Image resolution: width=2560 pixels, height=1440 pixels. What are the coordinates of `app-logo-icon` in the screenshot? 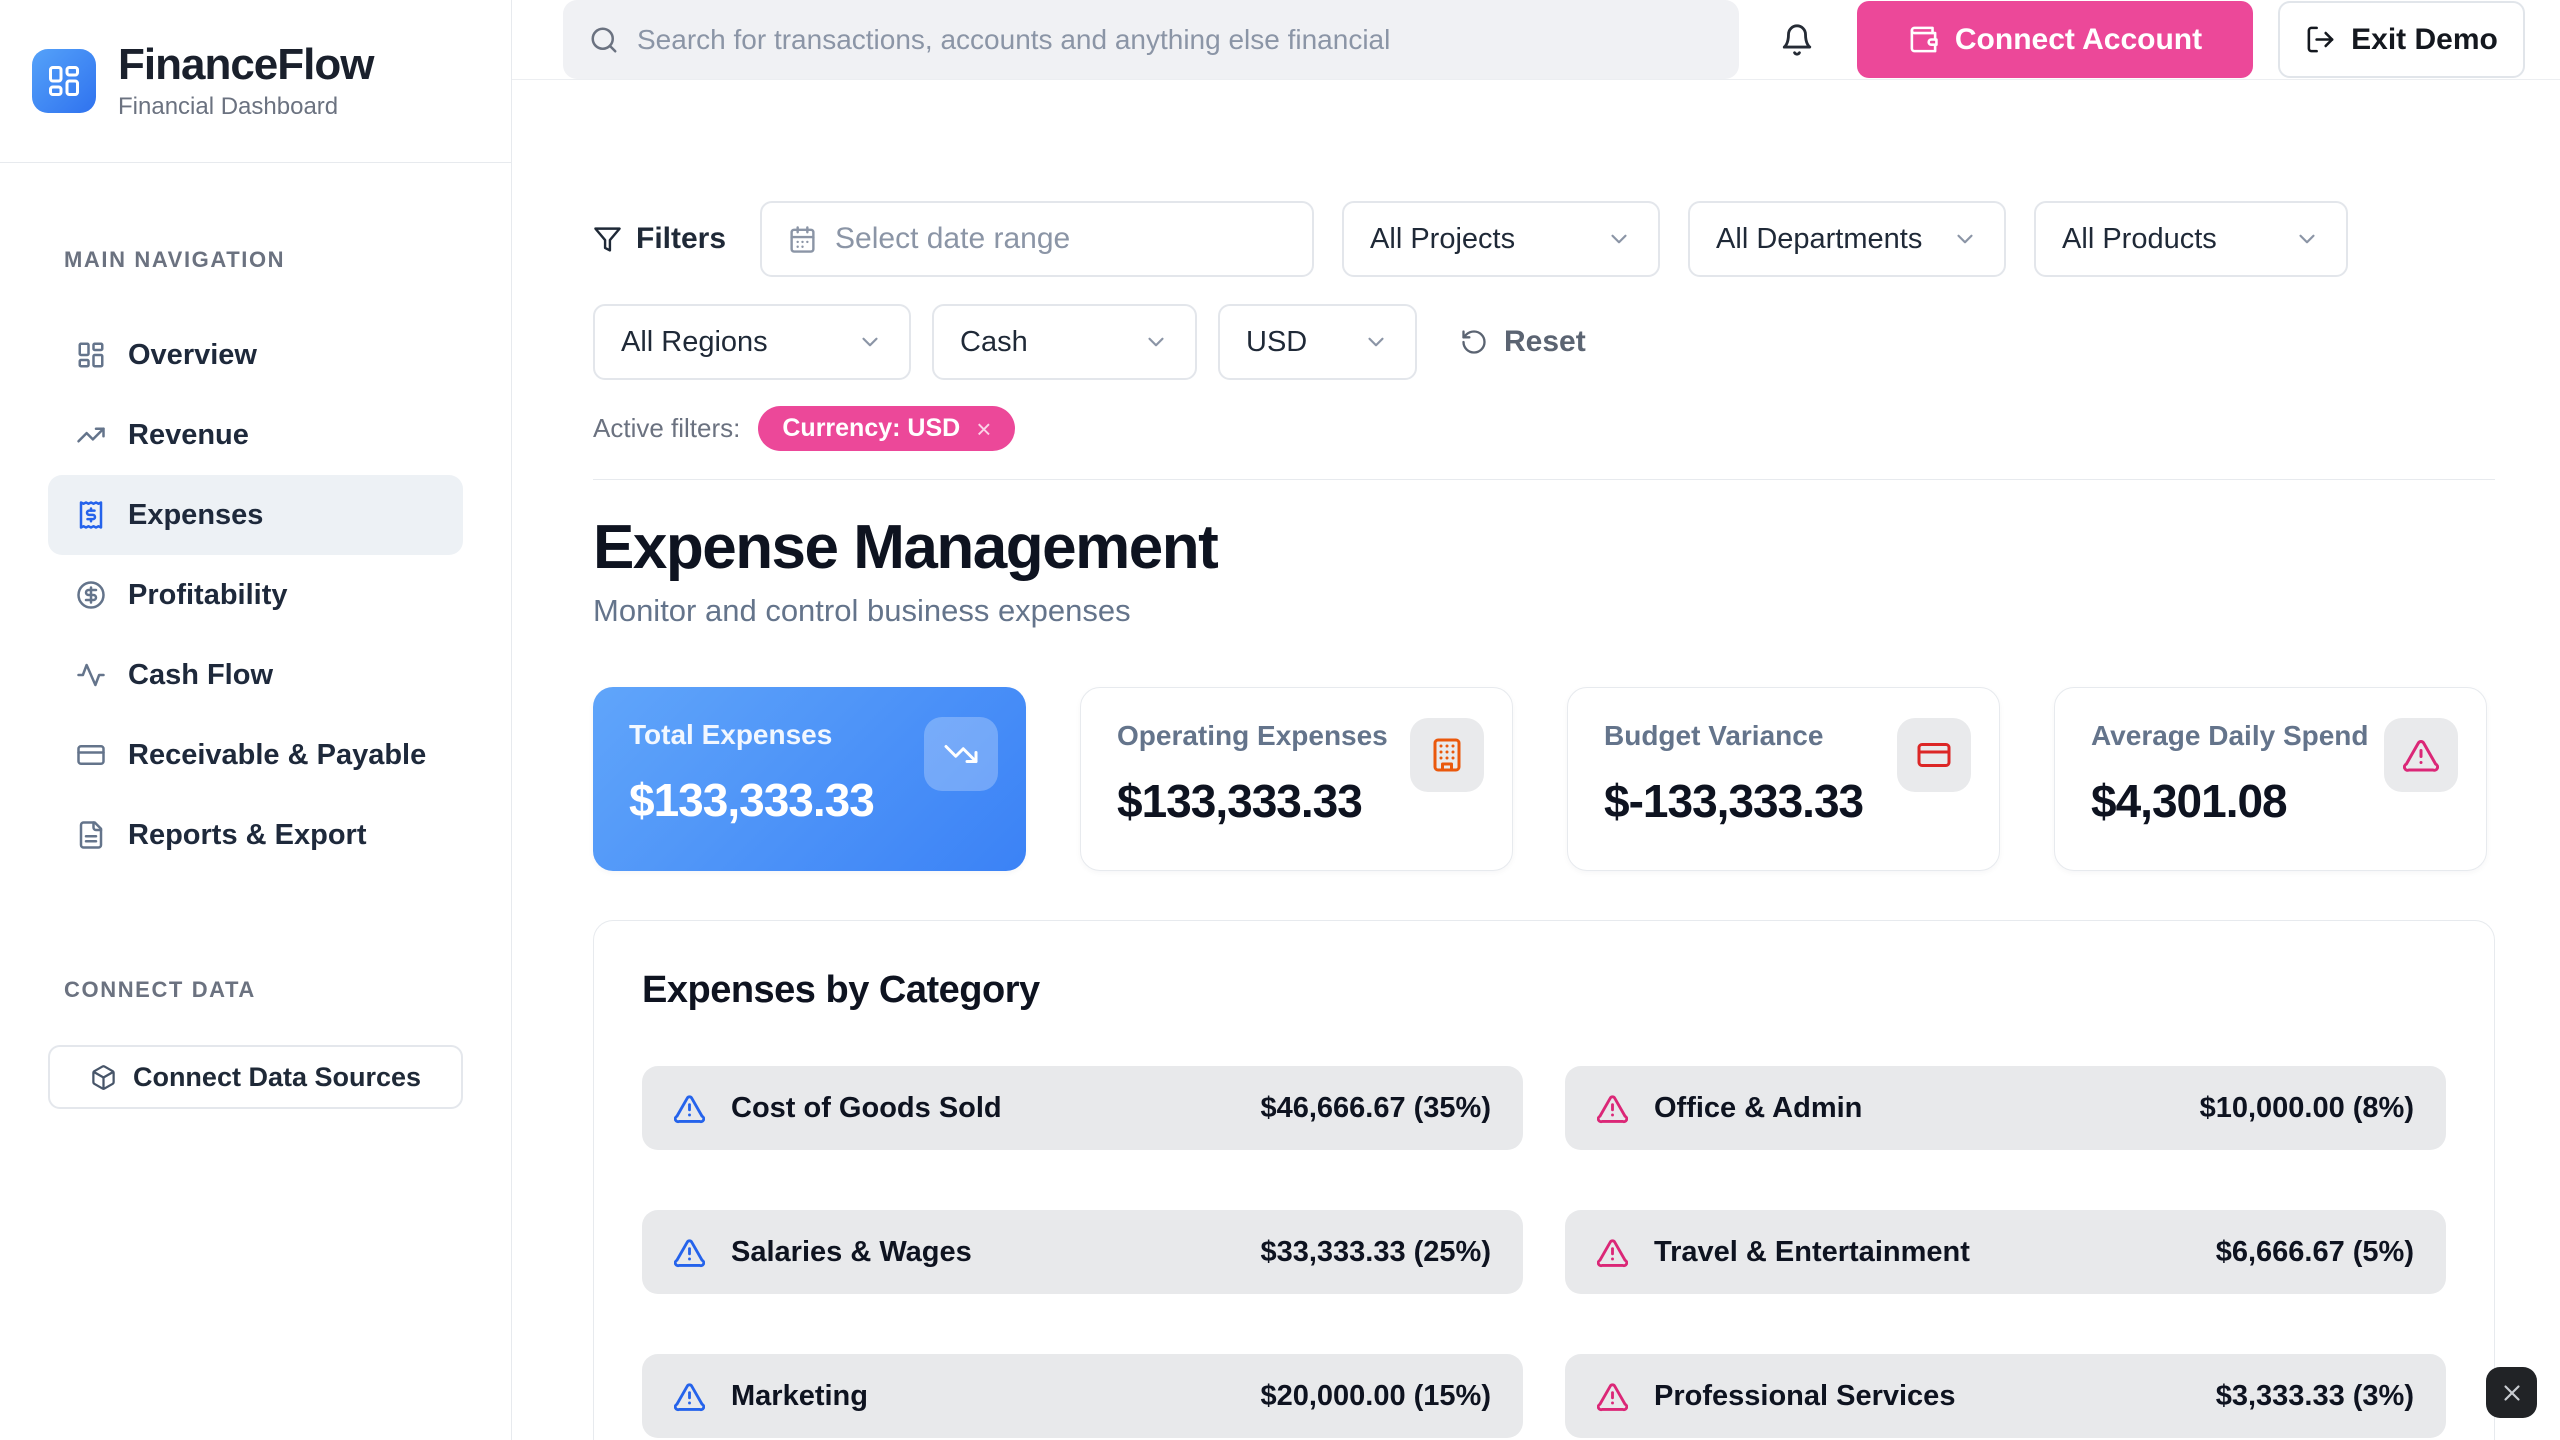 It's located at (64, 81).